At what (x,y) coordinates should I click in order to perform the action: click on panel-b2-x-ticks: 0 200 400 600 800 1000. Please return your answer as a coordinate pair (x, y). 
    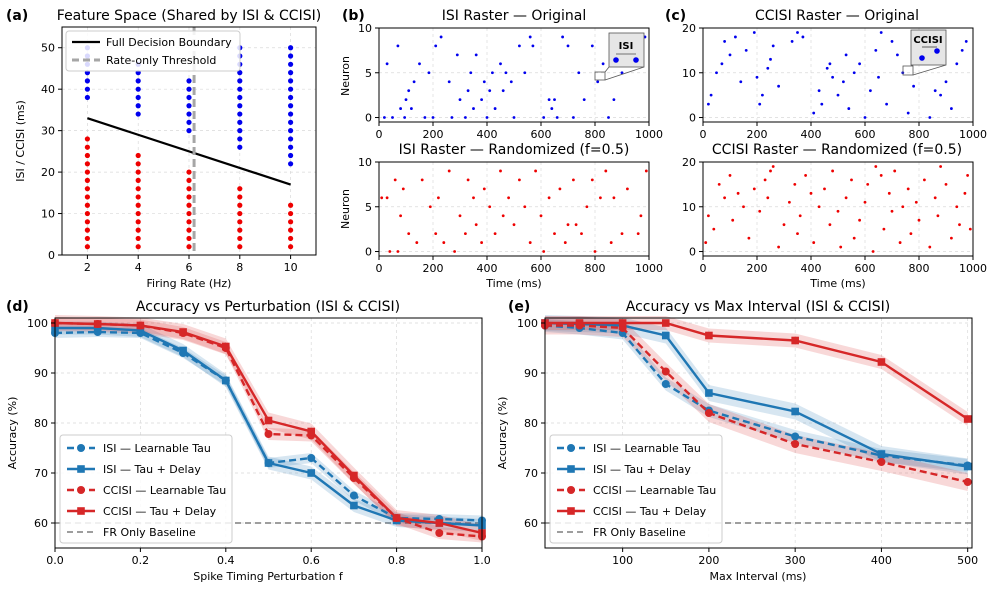
    Looking at the image, I should click on (519, 265).